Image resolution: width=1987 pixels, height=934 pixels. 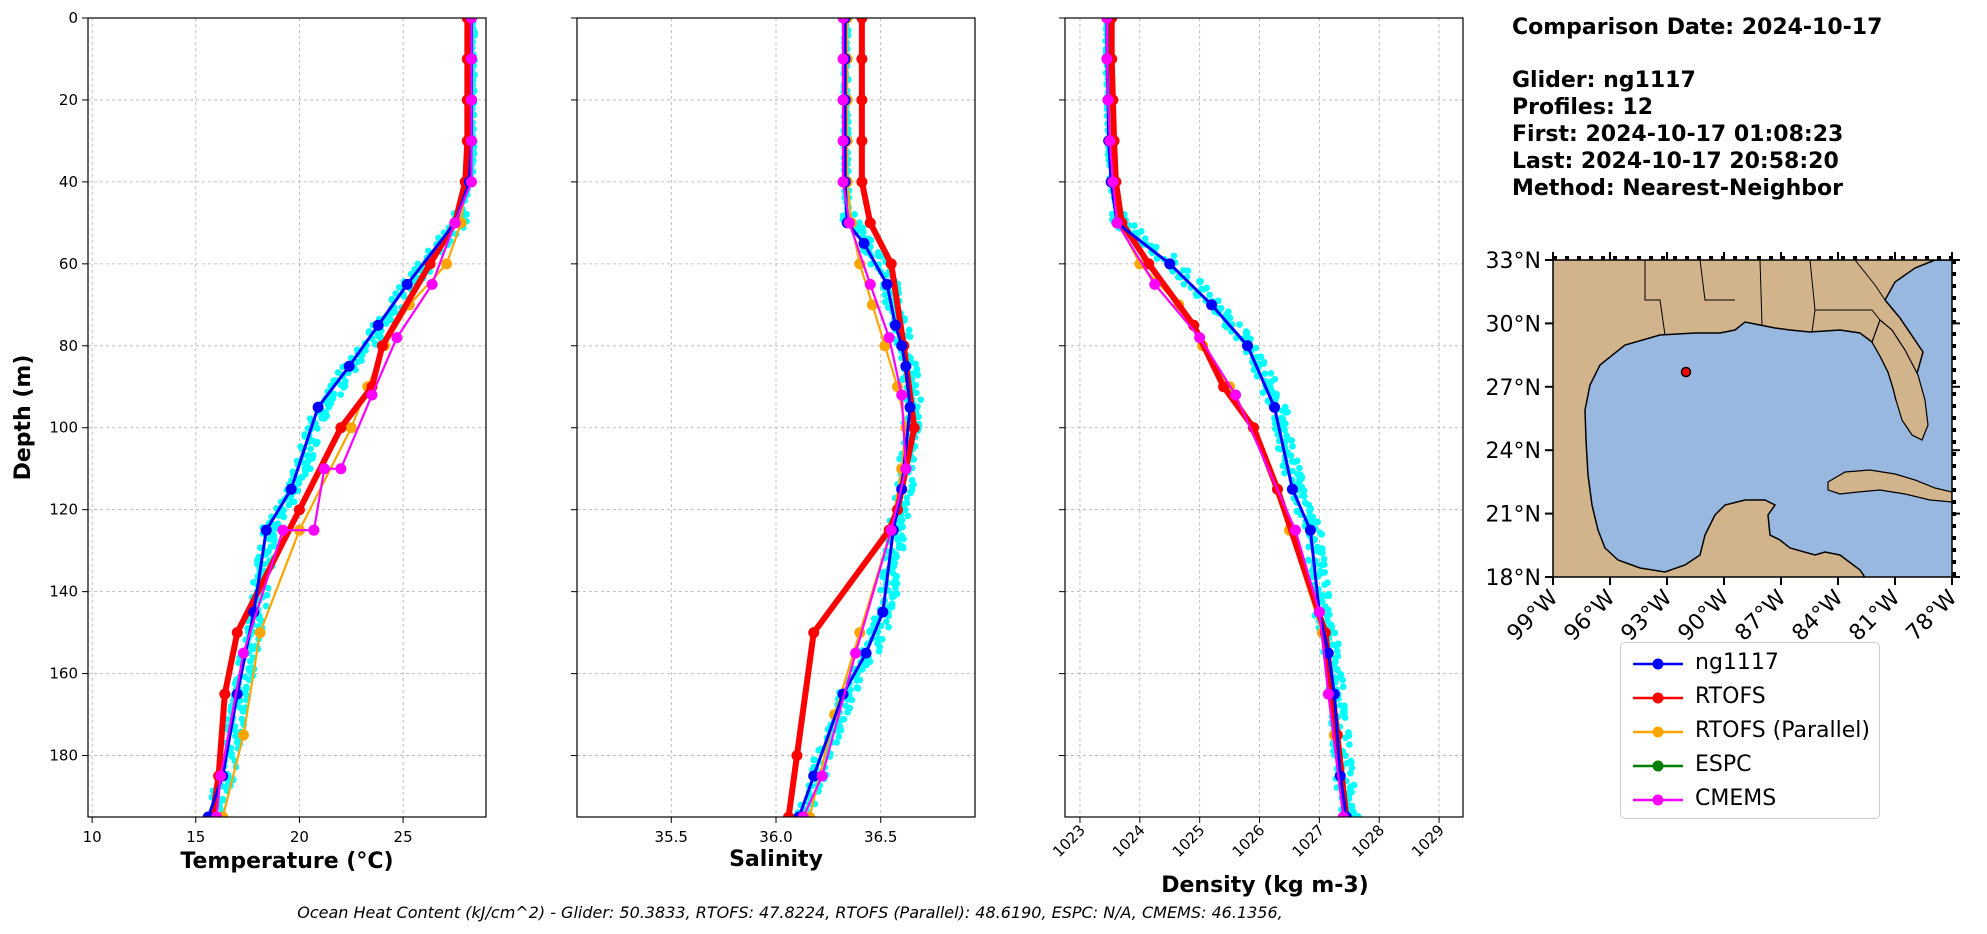 What do you see at coordinates (68, 100) in the screenshot?
I see `y-tick-label: 20` at bounding box center [68, 100].